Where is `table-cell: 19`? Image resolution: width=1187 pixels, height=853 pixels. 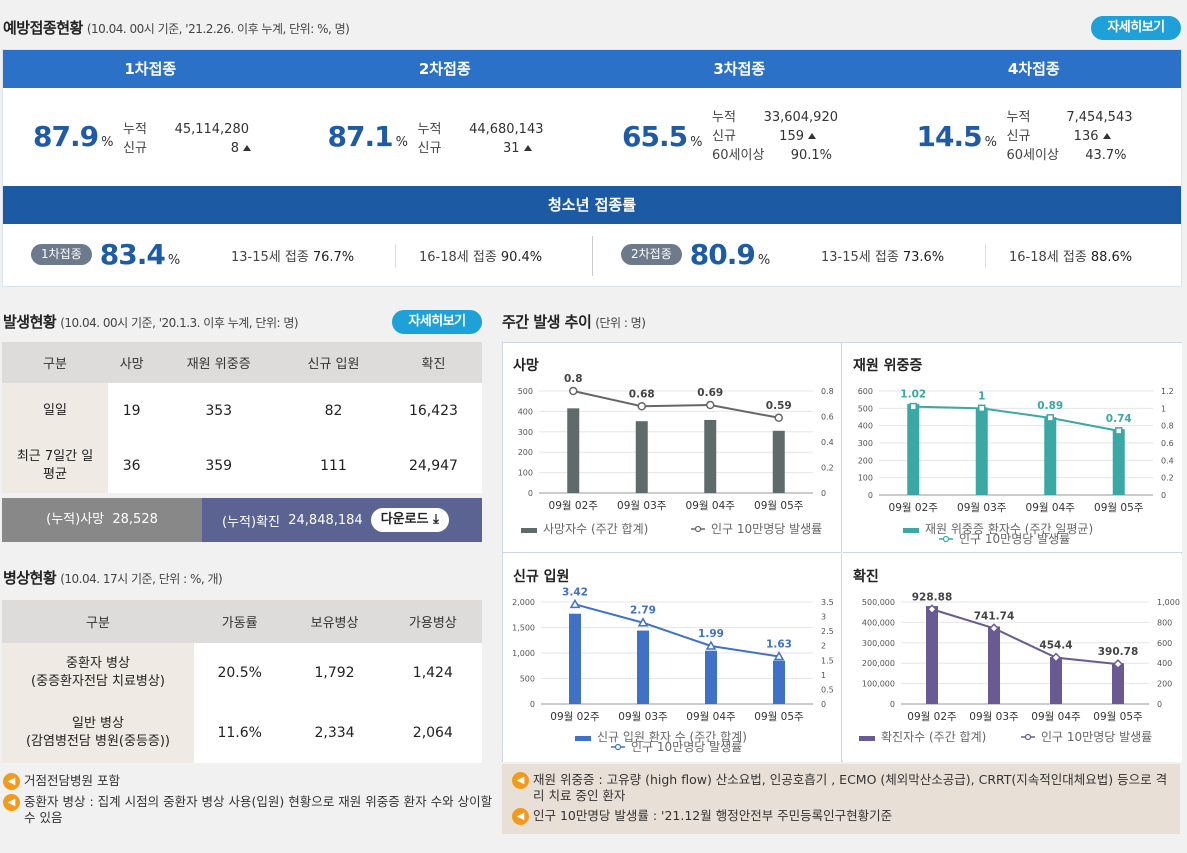
table-cell: 19 is located at coordinates (132, 410).